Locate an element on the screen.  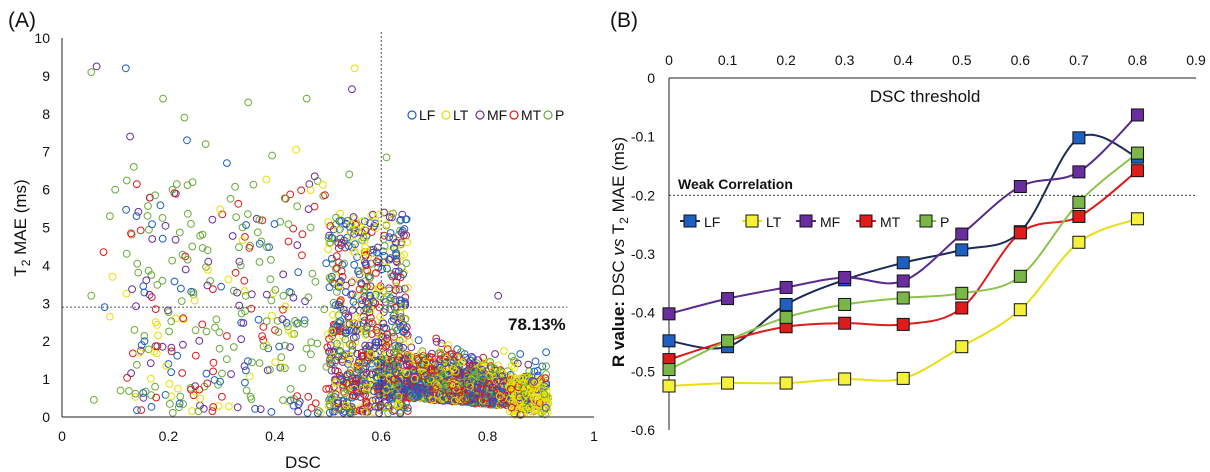
scatter-x-tick-label: 0.6 is located at coordinates (381, 436).